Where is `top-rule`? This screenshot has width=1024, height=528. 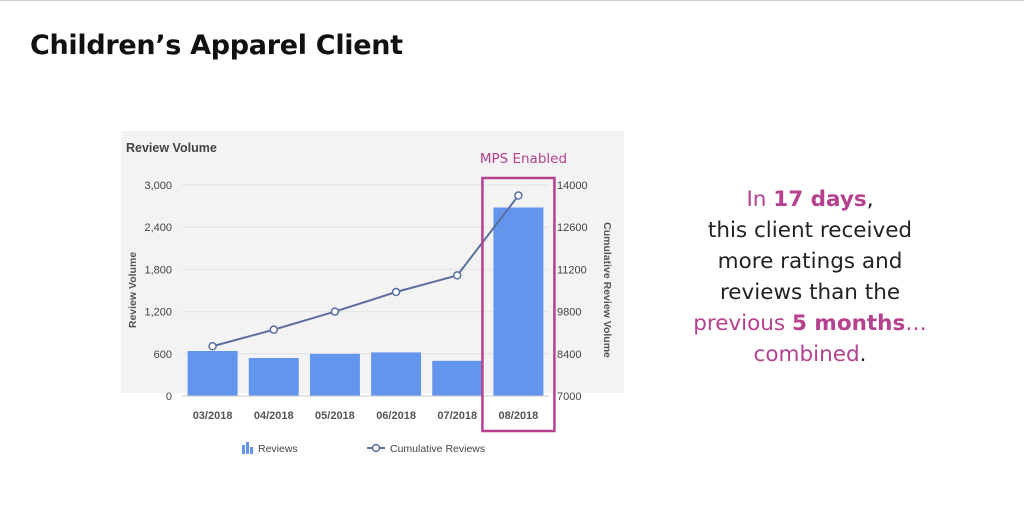
top-rule is located at coordinates (512, 0).